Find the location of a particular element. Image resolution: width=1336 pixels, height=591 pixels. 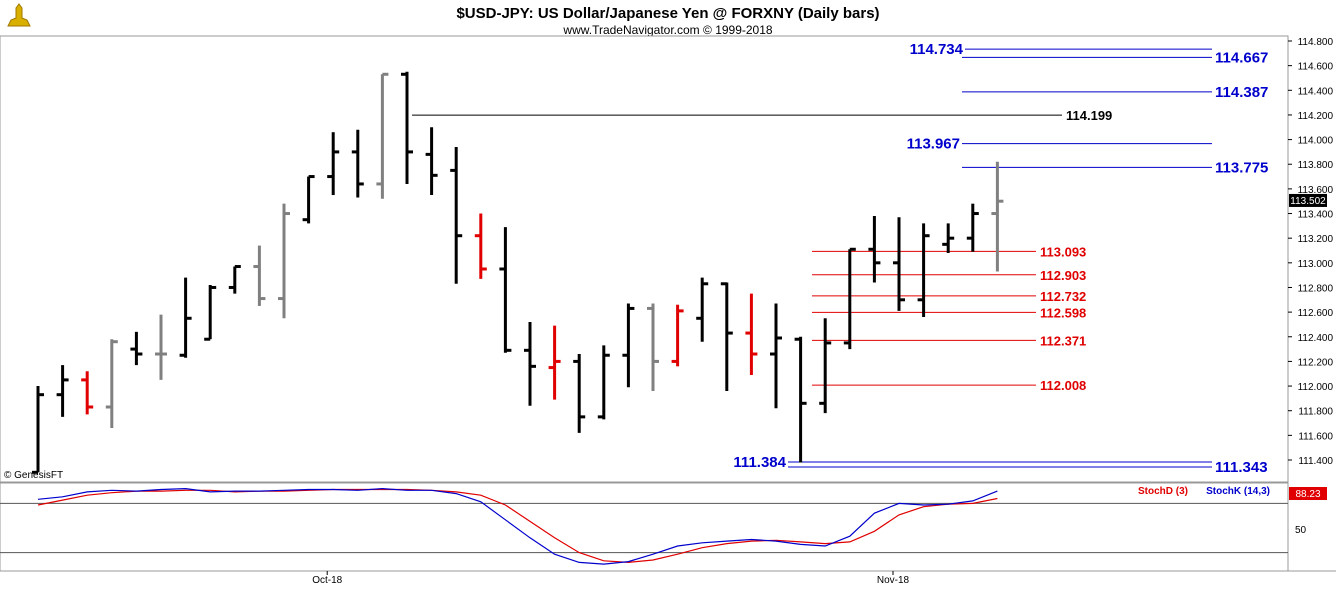

black-level-label: 114.199 is located at coordinates (1089, 115).